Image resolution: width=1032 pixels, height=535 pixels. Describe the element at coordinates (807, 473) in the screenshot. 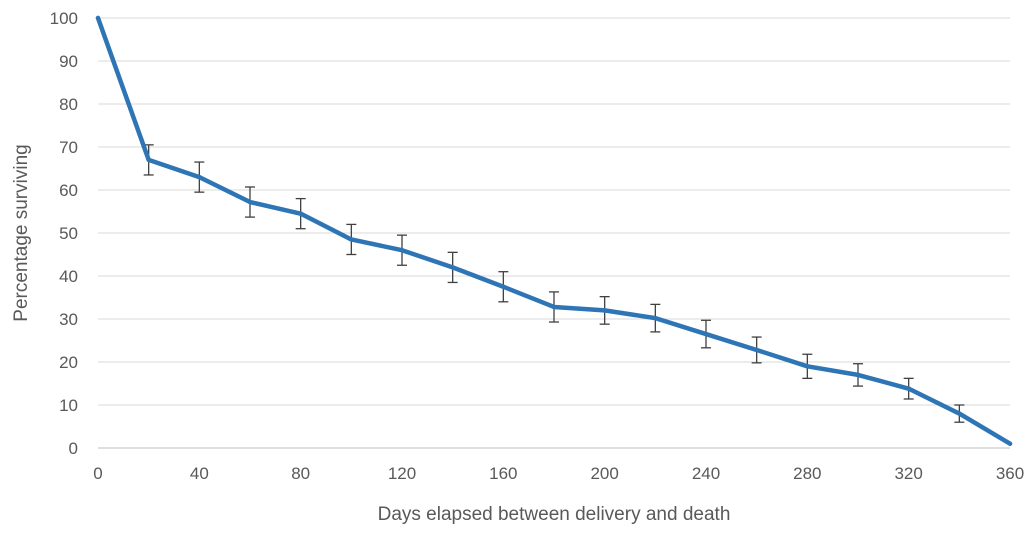

I see `x-tick-label: 280` at that location.